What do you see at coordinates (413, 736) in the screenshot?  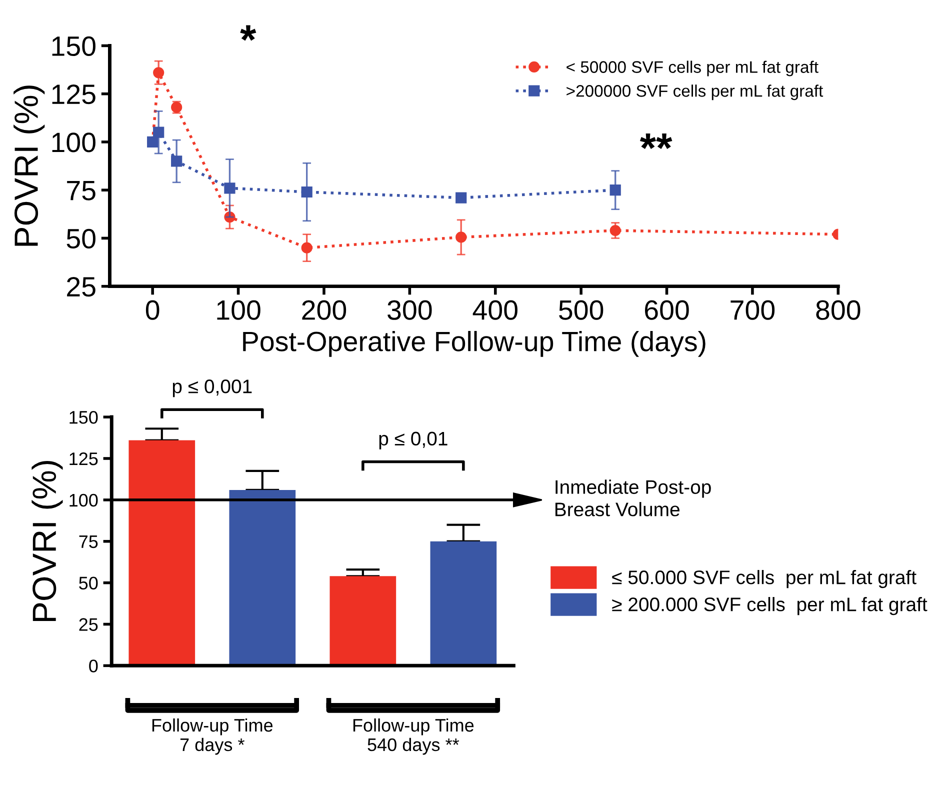 I see `x-tick-label: Follow-up Time 540 days **` at bounding box center [413, 736].